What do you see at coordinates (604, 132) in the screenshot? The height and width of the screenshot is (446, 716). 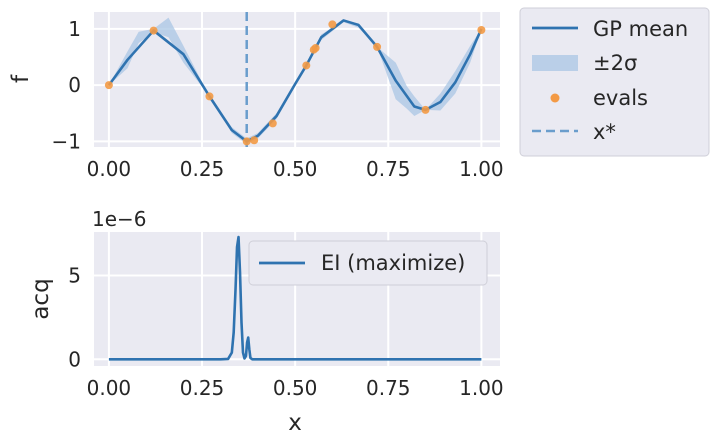 I see `legend-xstar-label: x*` at bounding box center [604, 132].